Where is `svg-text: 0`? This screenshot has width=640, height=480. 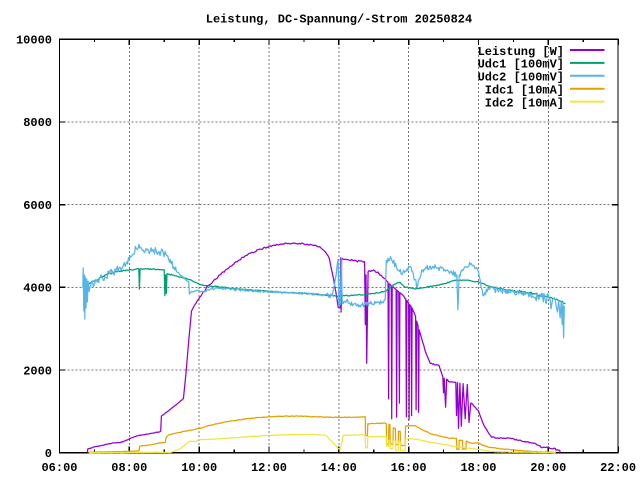
svg-text: 0 is located at coordinates (48, 454).